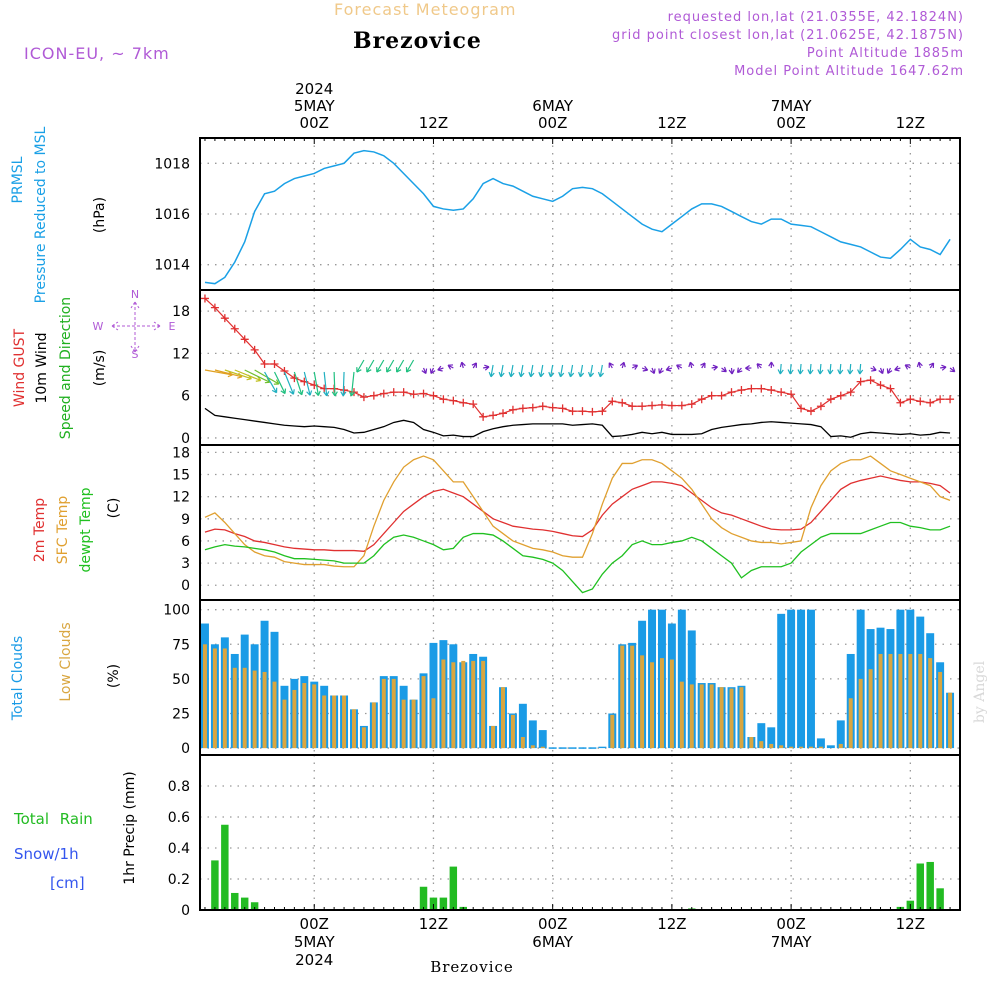 The height and width of the screenshot is (1000, 1000). What do you see at coordinates (135, 294) in the screenshot?
I see `compass-north: N` at bounding box center [135, 294].